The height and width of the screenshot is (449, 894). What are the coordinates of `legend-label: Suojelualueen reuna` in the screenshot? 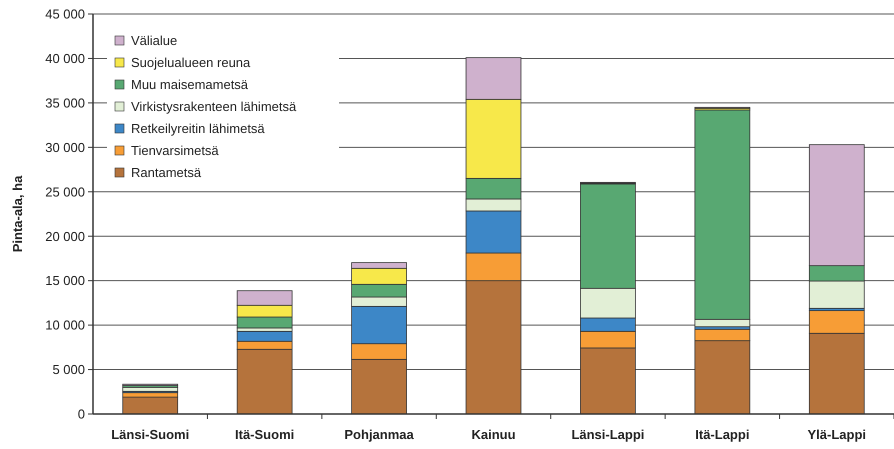 It's located at (191, 62).